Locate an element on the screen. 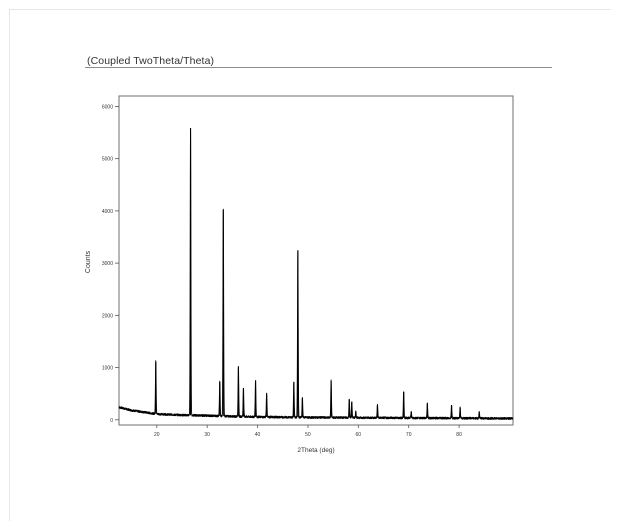 This screenshot has width=621, height=527. y-tick-label: 5000 is located at coordinates (107, 160).